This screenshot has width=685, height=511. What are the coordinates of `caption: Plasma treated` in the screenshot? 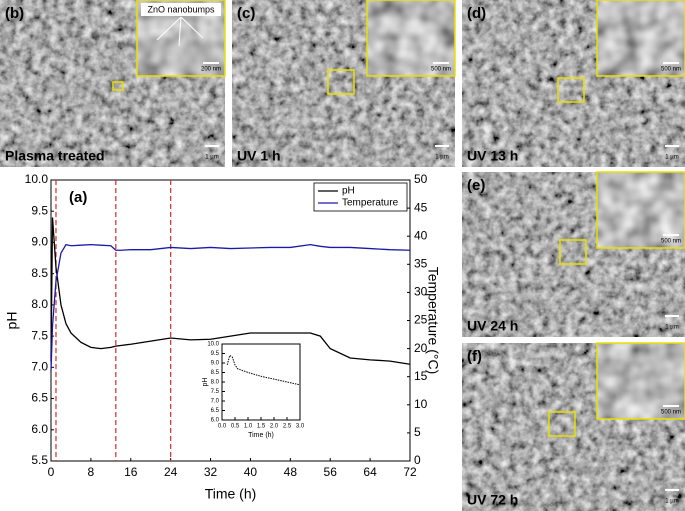 It's located at (55, 156).